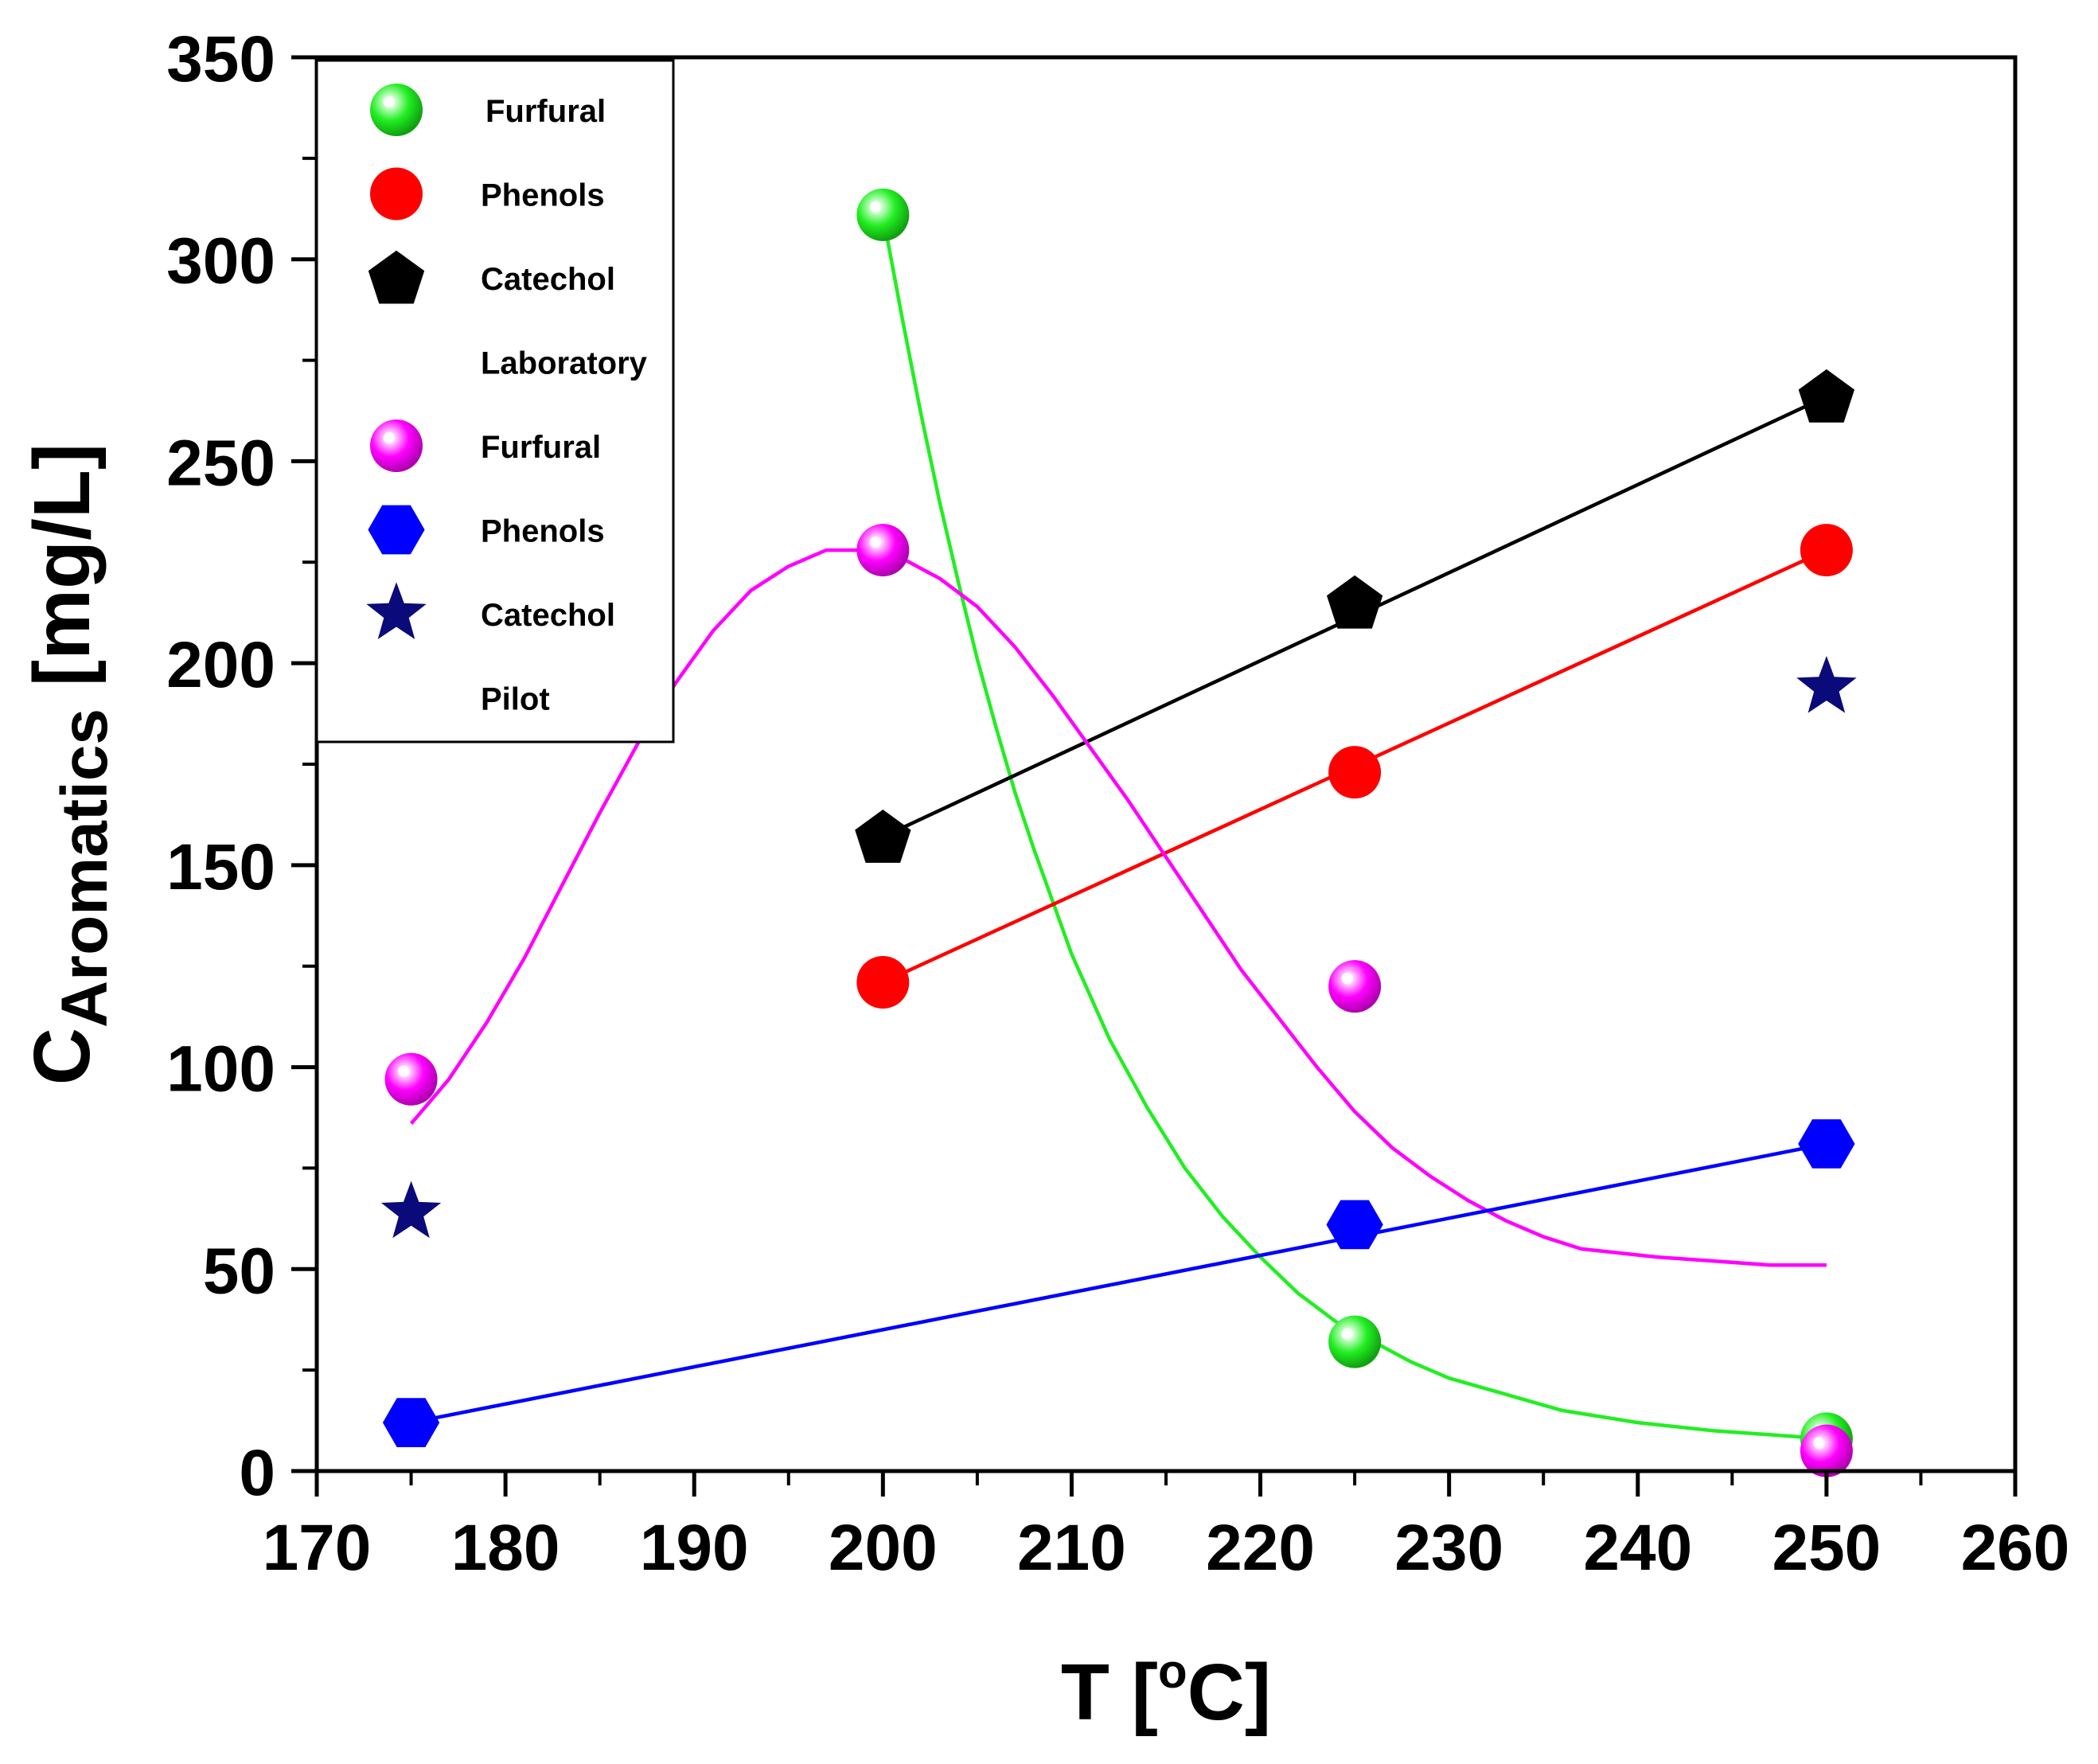  I want to click on x-tick-label: 250, so click(1827, 1548).